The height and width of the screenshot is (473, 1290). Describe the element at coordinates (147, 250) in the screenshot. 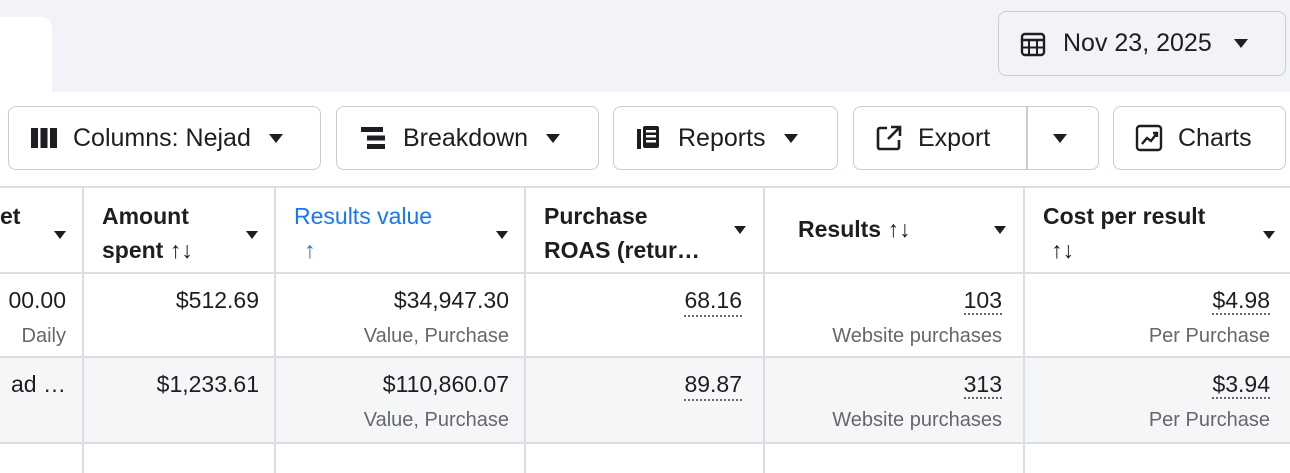

I see `header-label: spent ↑↓` at that location.